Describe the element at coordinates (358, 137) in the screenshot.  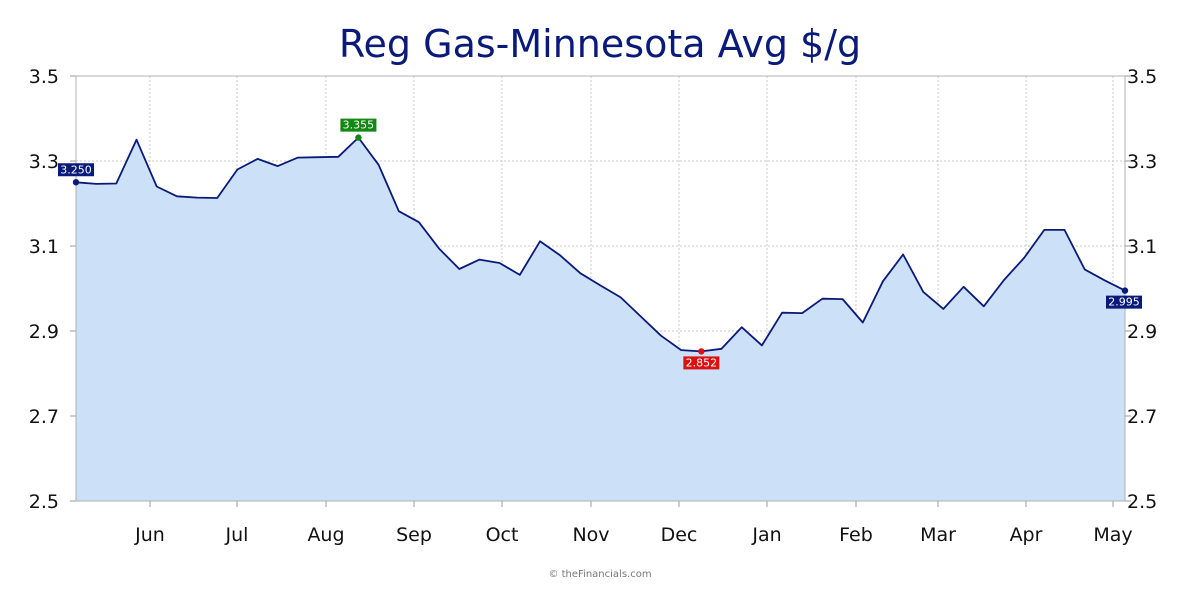
I see `marker-high` at that location.